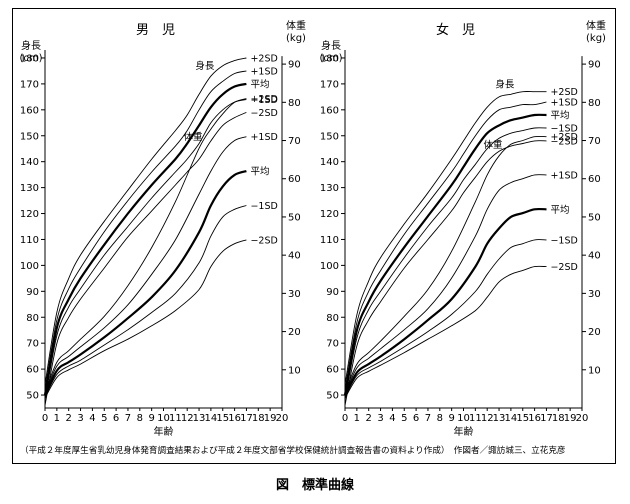 The image size is (630, 504). I want to click on boys-height-tick-label: 150, so click(29, 136).